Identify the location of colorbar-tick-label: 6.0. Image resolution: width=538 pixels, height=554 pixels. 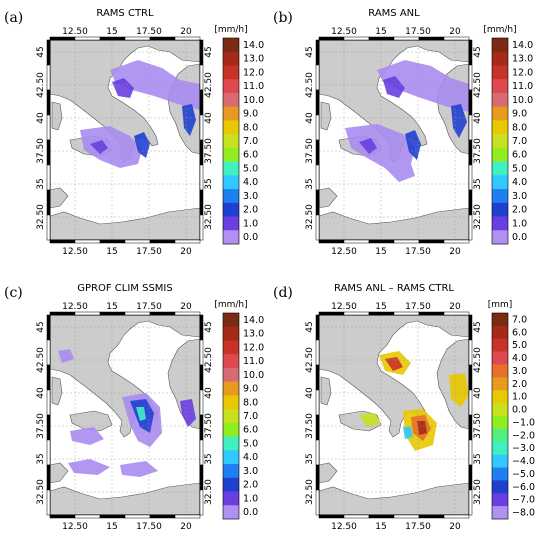
(250, 155).